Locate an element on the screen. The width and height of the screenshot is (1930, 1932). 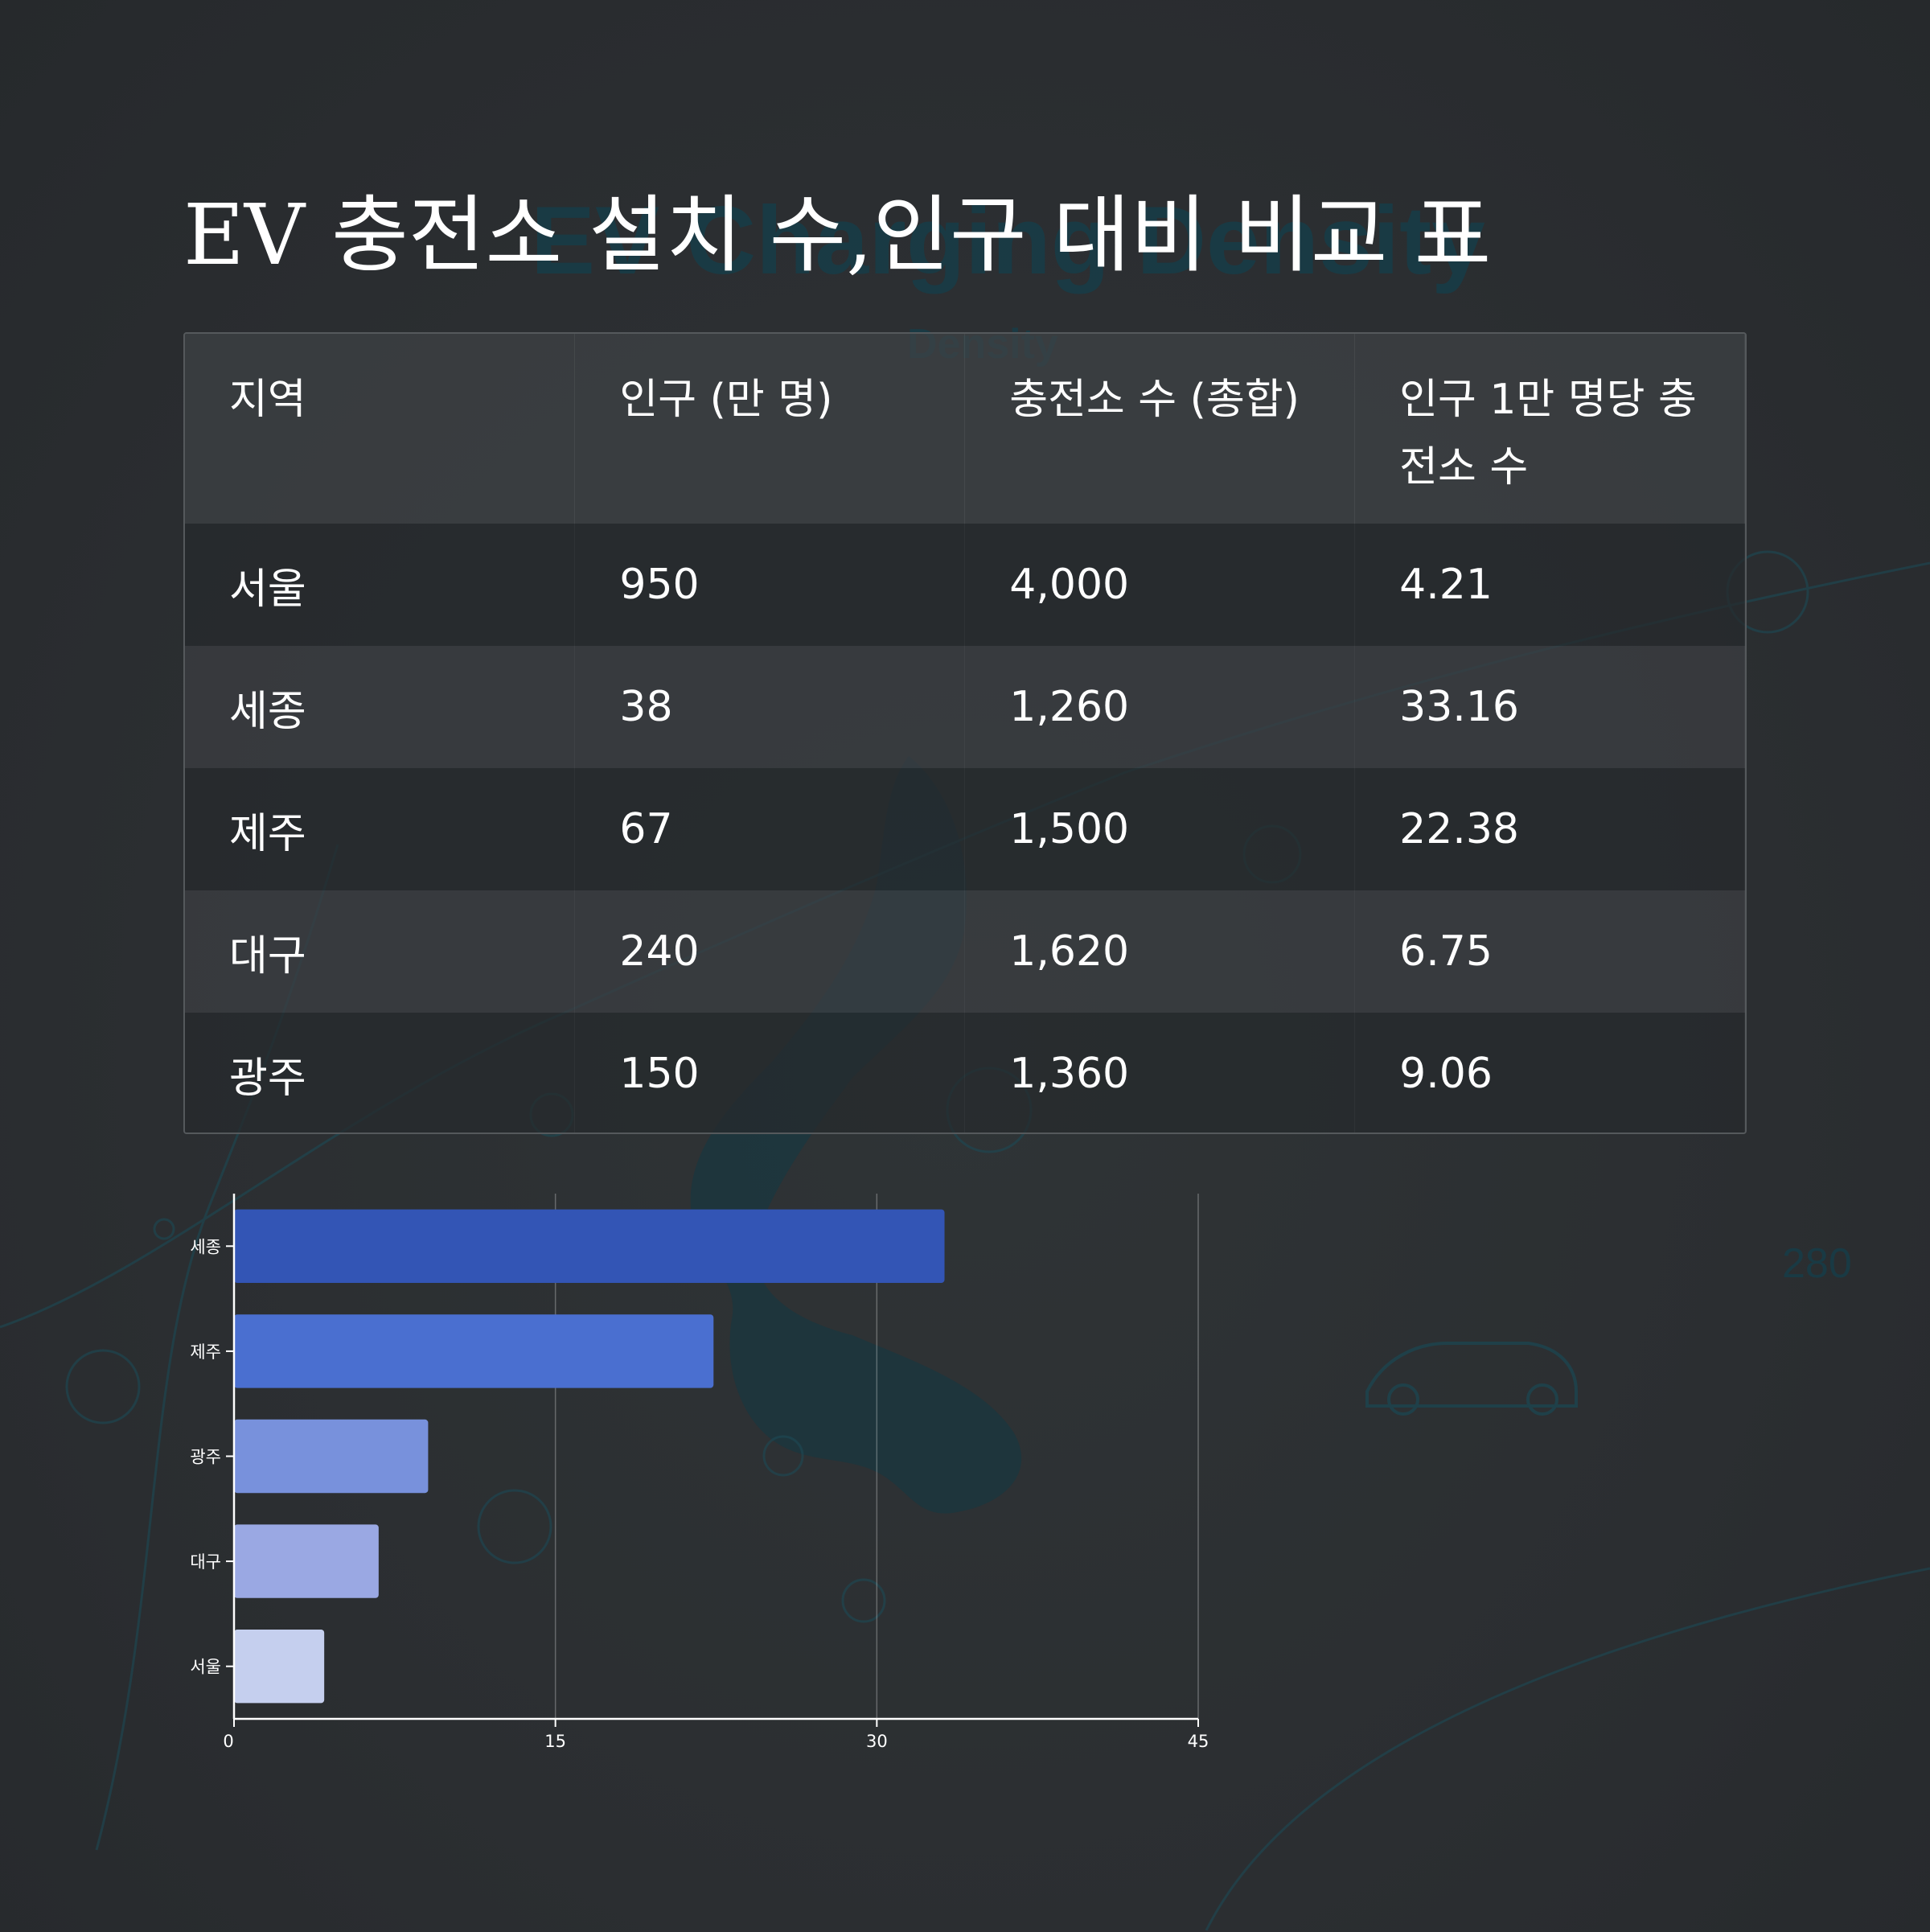
cell-region: 세종 is located at coordinates (380, 707).